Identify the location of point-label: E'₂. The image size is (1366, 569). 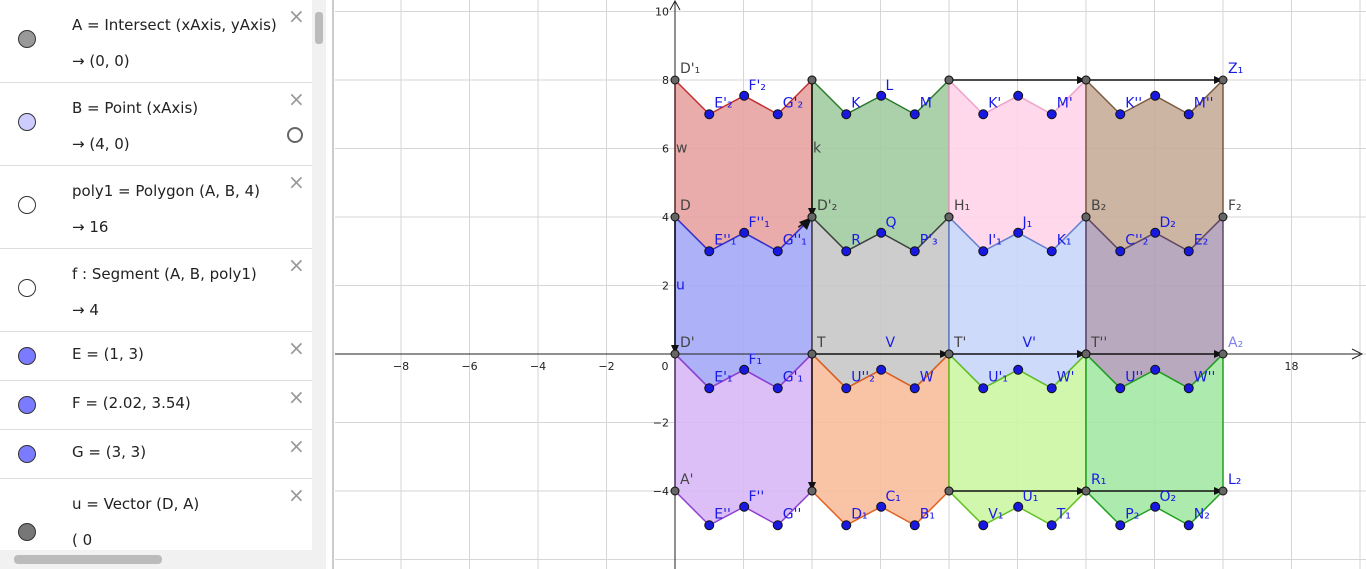
(723, 103).